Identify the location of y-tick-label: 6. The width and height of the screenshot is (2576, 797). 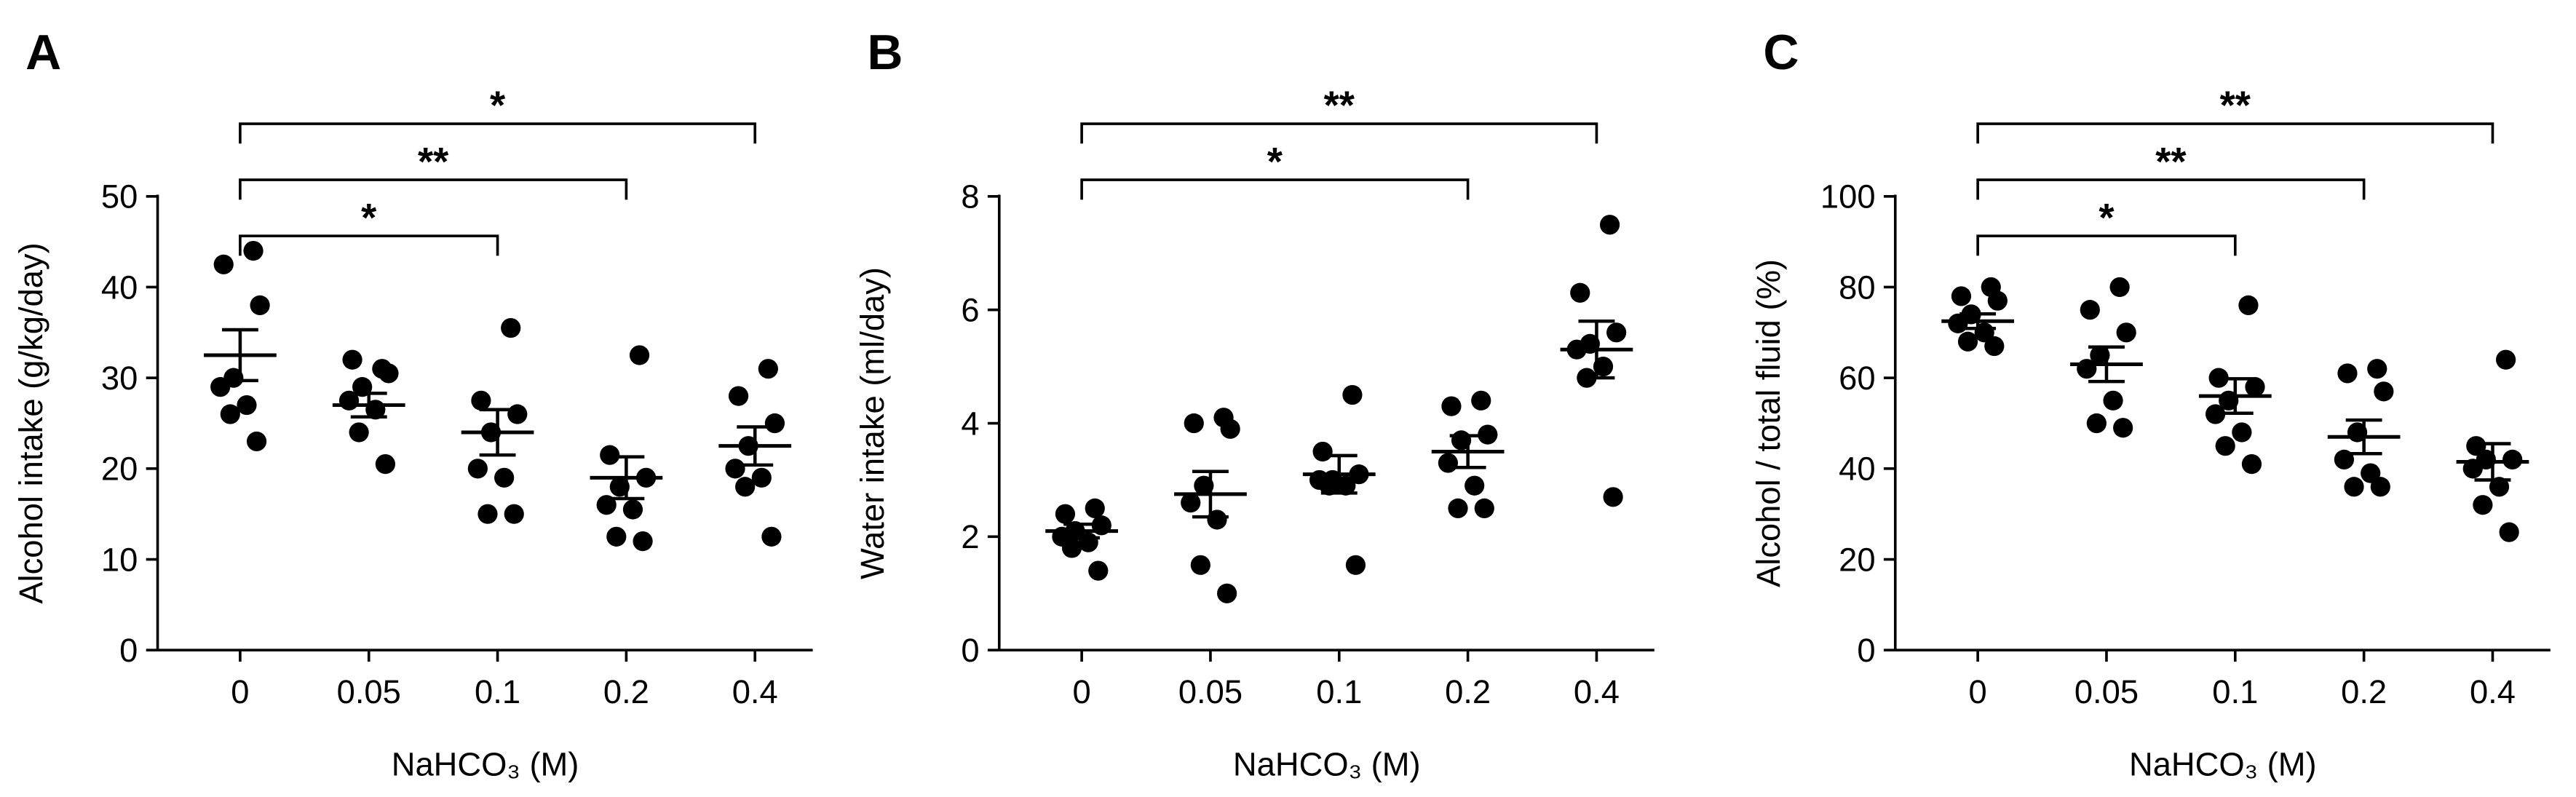
(970, 310).